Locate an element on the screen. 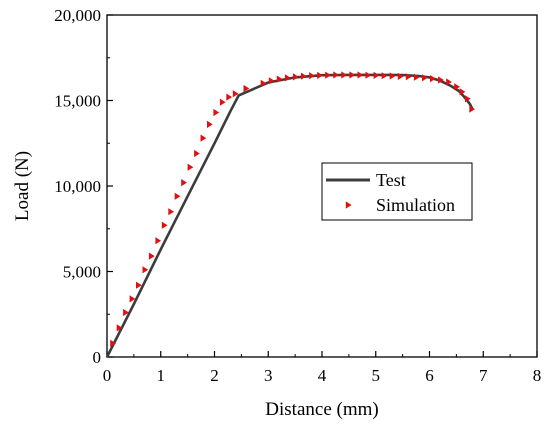 The height and width of the screenshot is (428, 550). x-tick-label: 0 is located at coordinates (107, 375).